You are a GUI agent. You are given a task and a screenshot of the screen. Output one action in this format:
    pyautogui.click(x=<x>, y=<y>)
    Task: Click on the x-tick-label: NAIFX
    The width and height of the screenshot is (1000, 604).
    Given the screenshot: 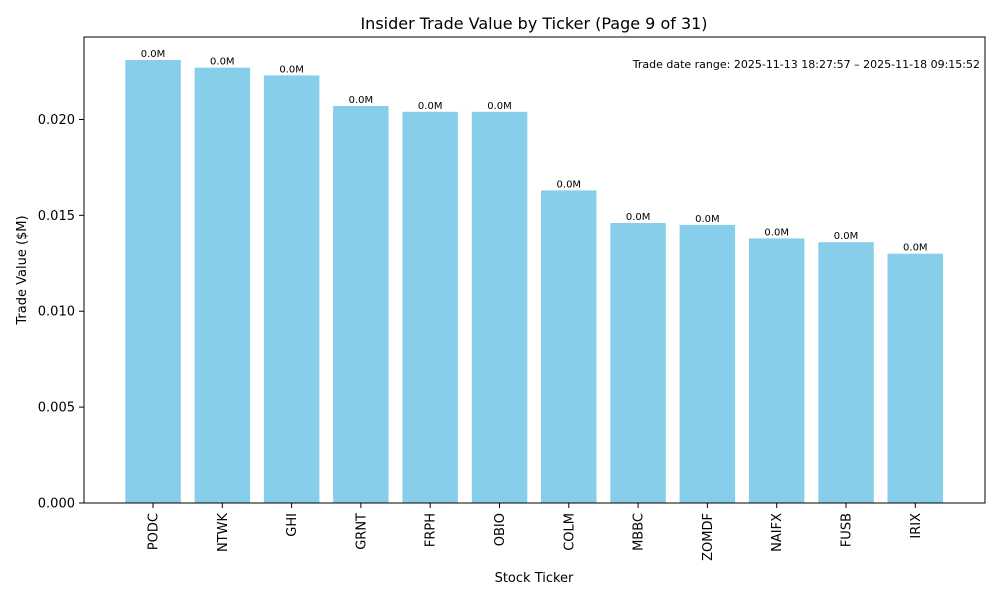 What is the action you would take?
    pyautogui.click(x=777, y=532)
    